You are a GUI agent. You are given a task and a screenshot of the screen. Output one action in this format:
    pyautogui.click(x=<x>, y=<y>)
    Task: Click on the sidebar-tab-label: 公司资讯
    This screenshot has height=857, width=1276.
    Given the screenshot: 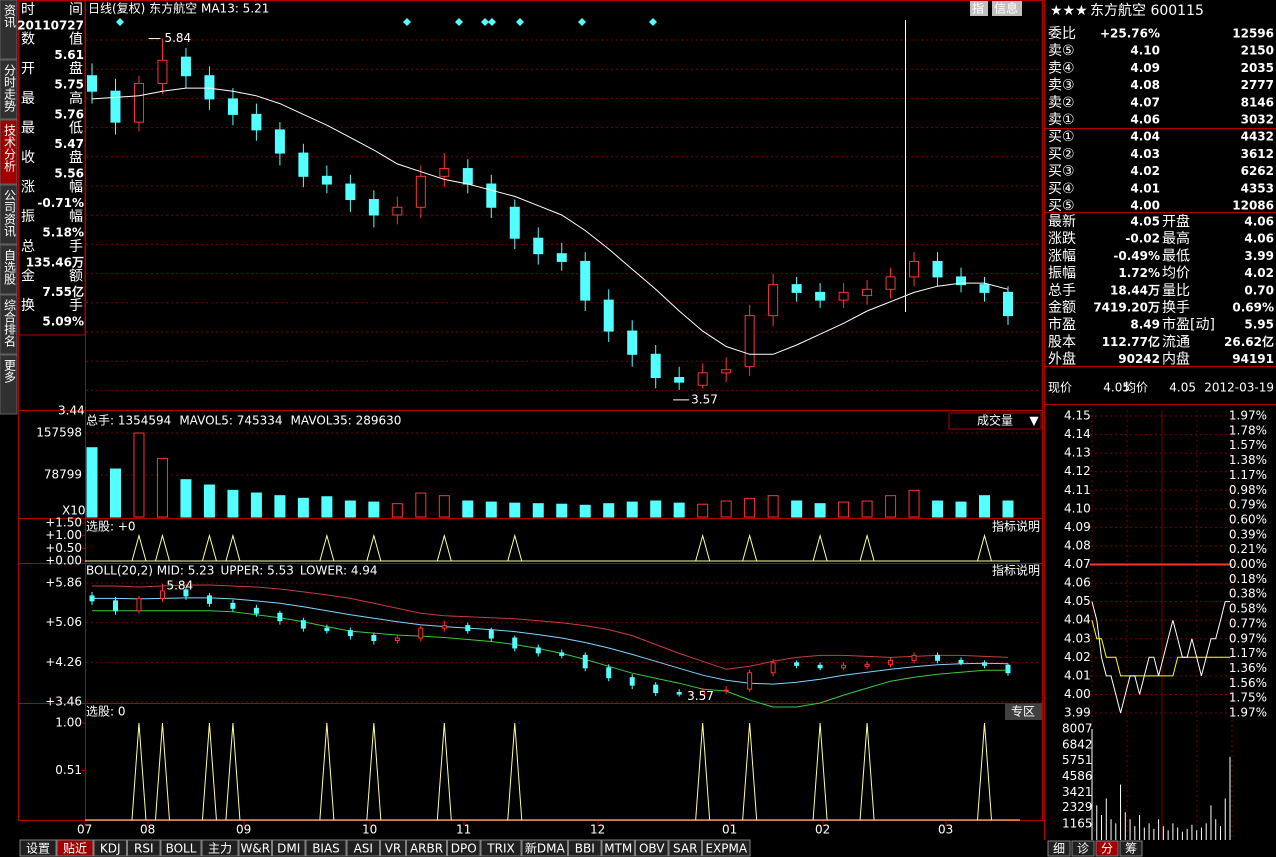 What is the action you would take?
    pyautogui.click(x=10, y=213)
    